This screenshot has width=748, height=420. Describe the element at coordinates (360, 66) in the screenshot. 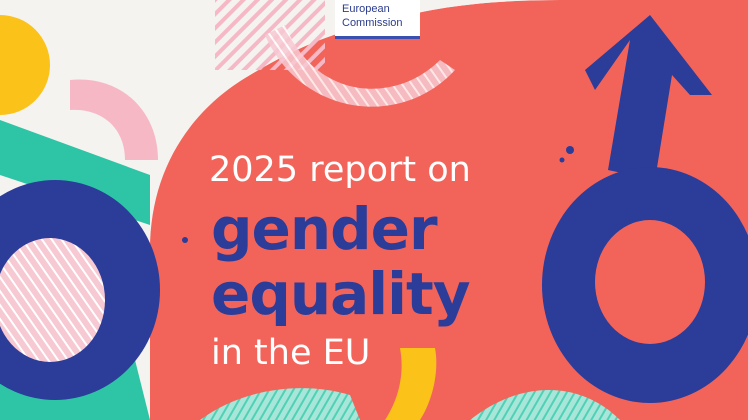

I see `pale-striped-arc` at that location.